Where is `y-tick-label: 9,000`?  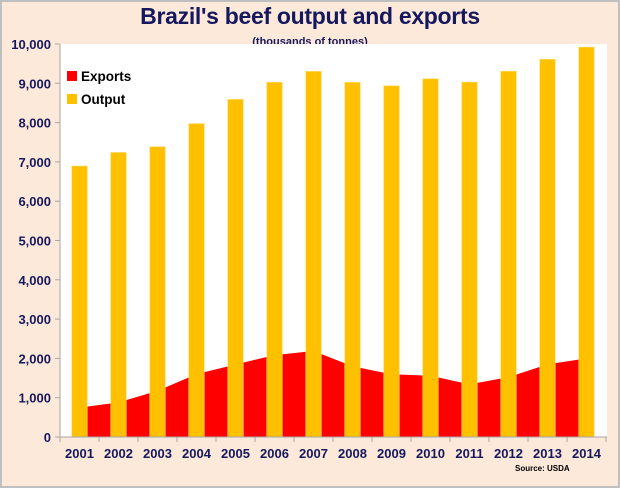 y-tick-label: 9,000 is located at coordinates (34, 83).